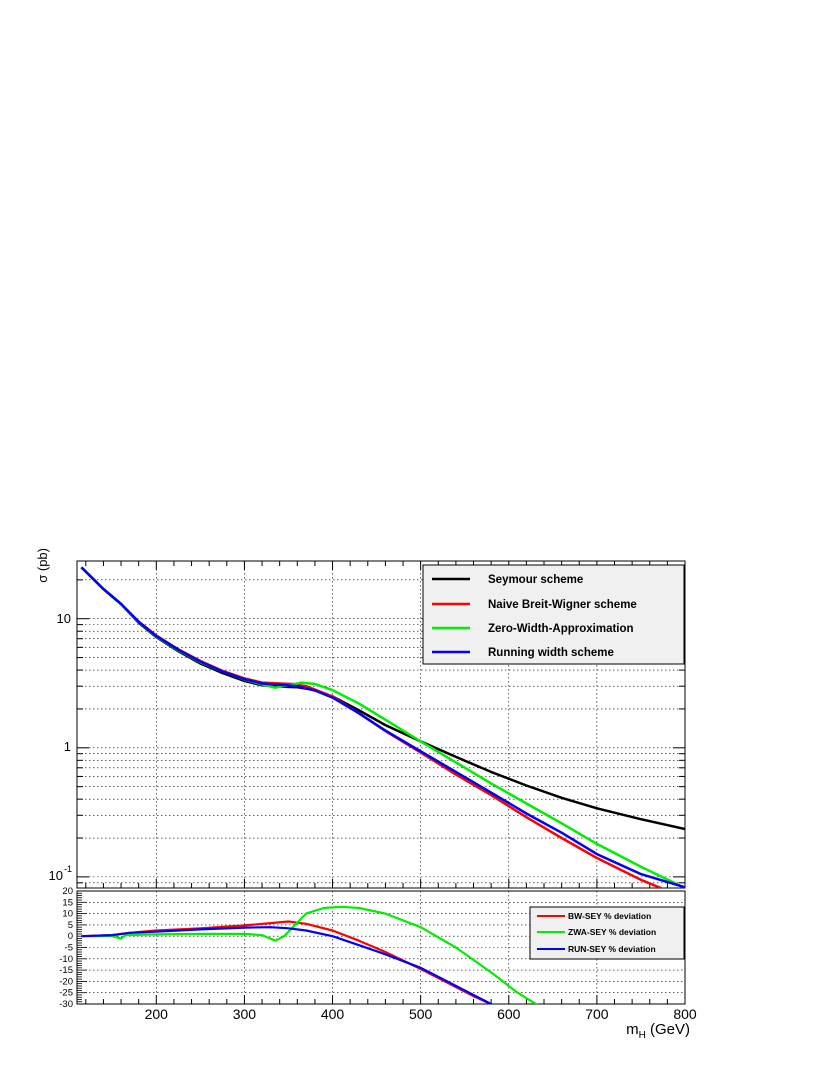 The width and height of the screenshot is (830, 1080). What do you see at coordinates (67, 902) in the screenshot?
I see `bottom-y-tick-label-15: 15` at bounding box center [67, 902].